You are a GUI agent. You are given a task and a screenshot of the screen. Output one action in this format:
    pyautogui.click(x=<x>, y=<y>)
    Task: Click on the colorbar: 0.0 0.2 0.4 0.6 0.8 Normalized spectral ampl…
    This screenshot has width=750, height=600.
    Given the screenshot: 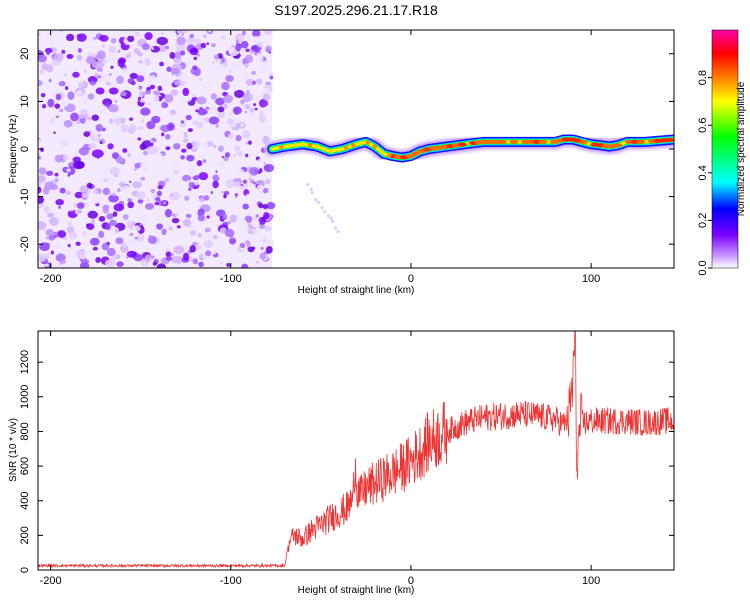 What is the action you would take?
    pyautogui.click(x=722, y=152)
    